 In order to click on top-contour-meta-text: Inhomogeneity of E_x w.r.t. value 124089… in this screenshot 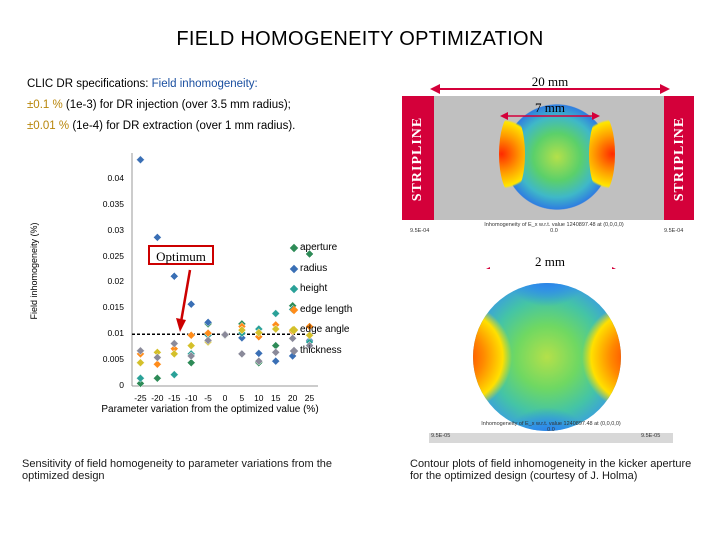, I will do `click(554, 225)`.